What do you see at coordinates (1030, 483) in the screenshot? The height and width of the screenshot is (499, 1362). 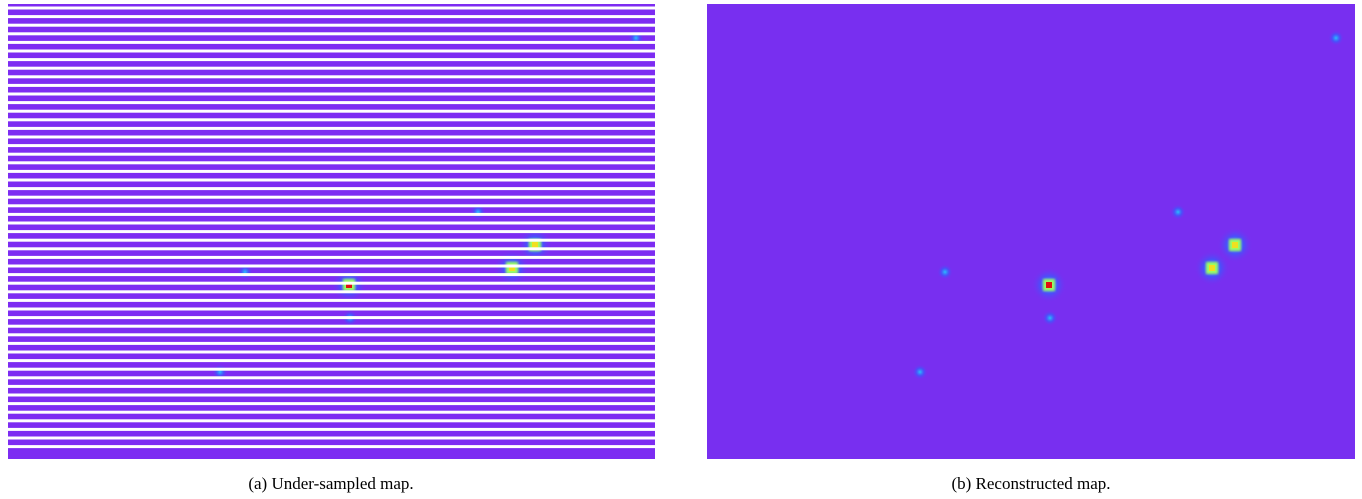 I see `caption: (b) Reconstructed map.` at bounding box center [1030, 483].